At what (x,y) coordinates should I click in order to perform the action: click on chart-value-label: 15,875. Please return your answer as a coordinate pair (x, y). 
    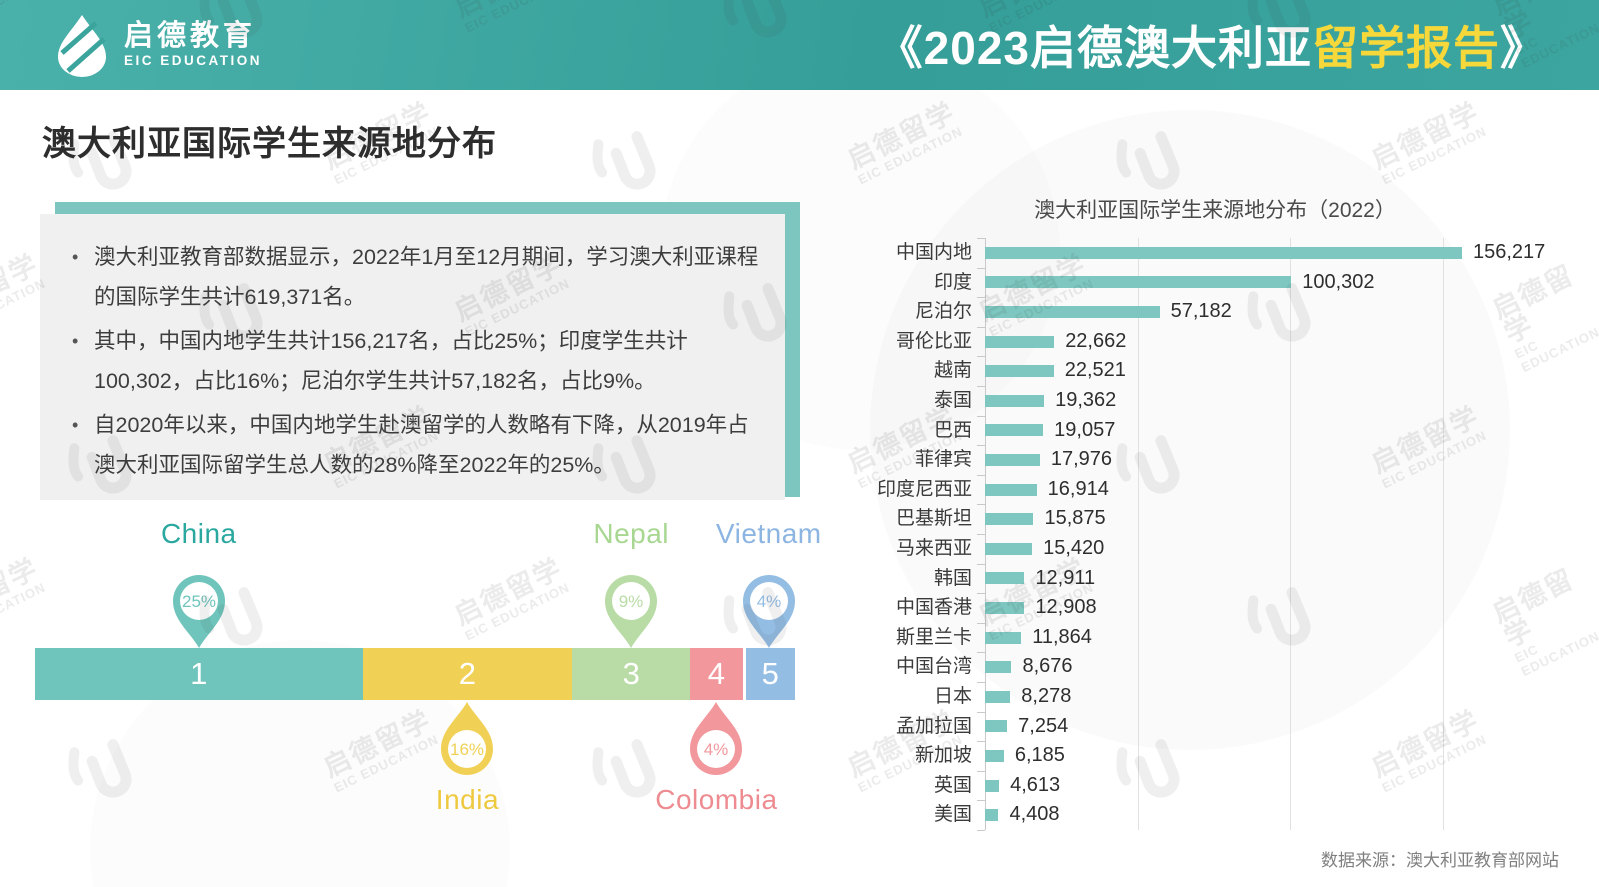
    Looking at the image, I should click on (1075, 518).